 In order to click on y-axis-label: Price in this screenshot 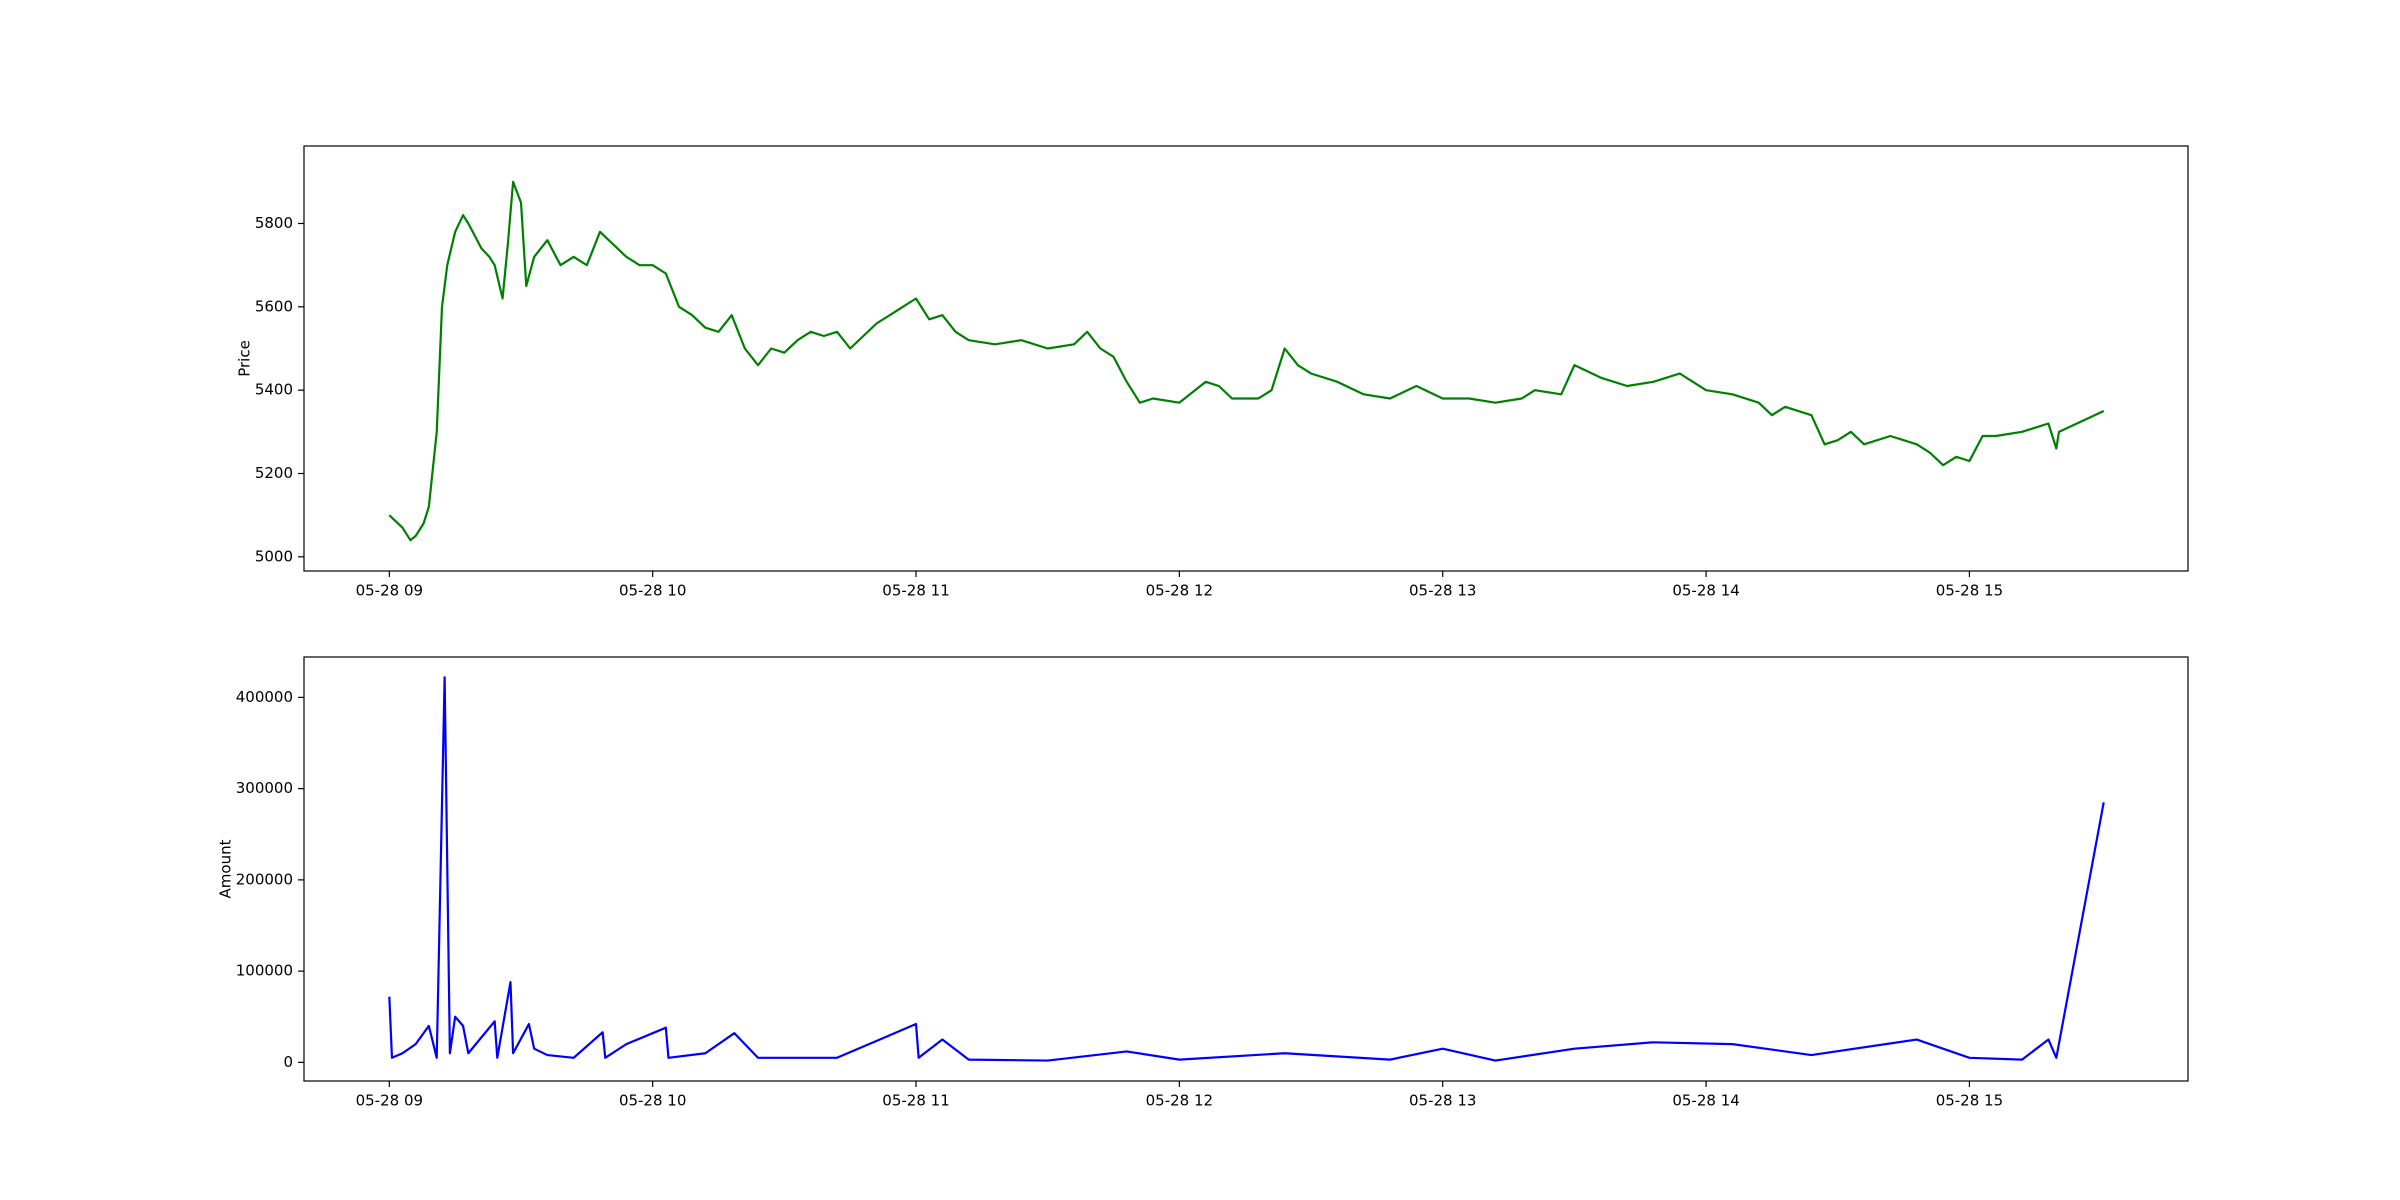, I will do `click(245, 358)`.